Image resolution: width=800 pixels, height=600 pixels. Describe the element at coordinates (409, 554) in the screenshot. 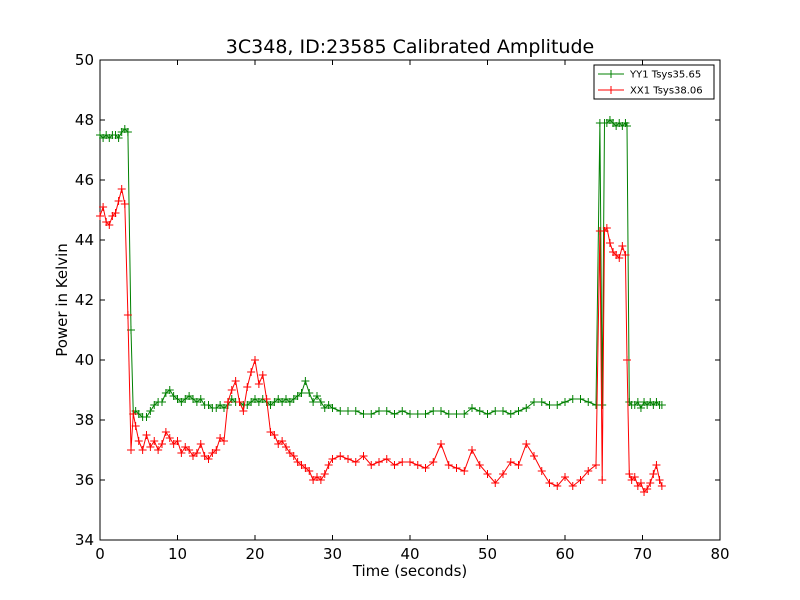

I see `x-tick-label: 40` at that location.